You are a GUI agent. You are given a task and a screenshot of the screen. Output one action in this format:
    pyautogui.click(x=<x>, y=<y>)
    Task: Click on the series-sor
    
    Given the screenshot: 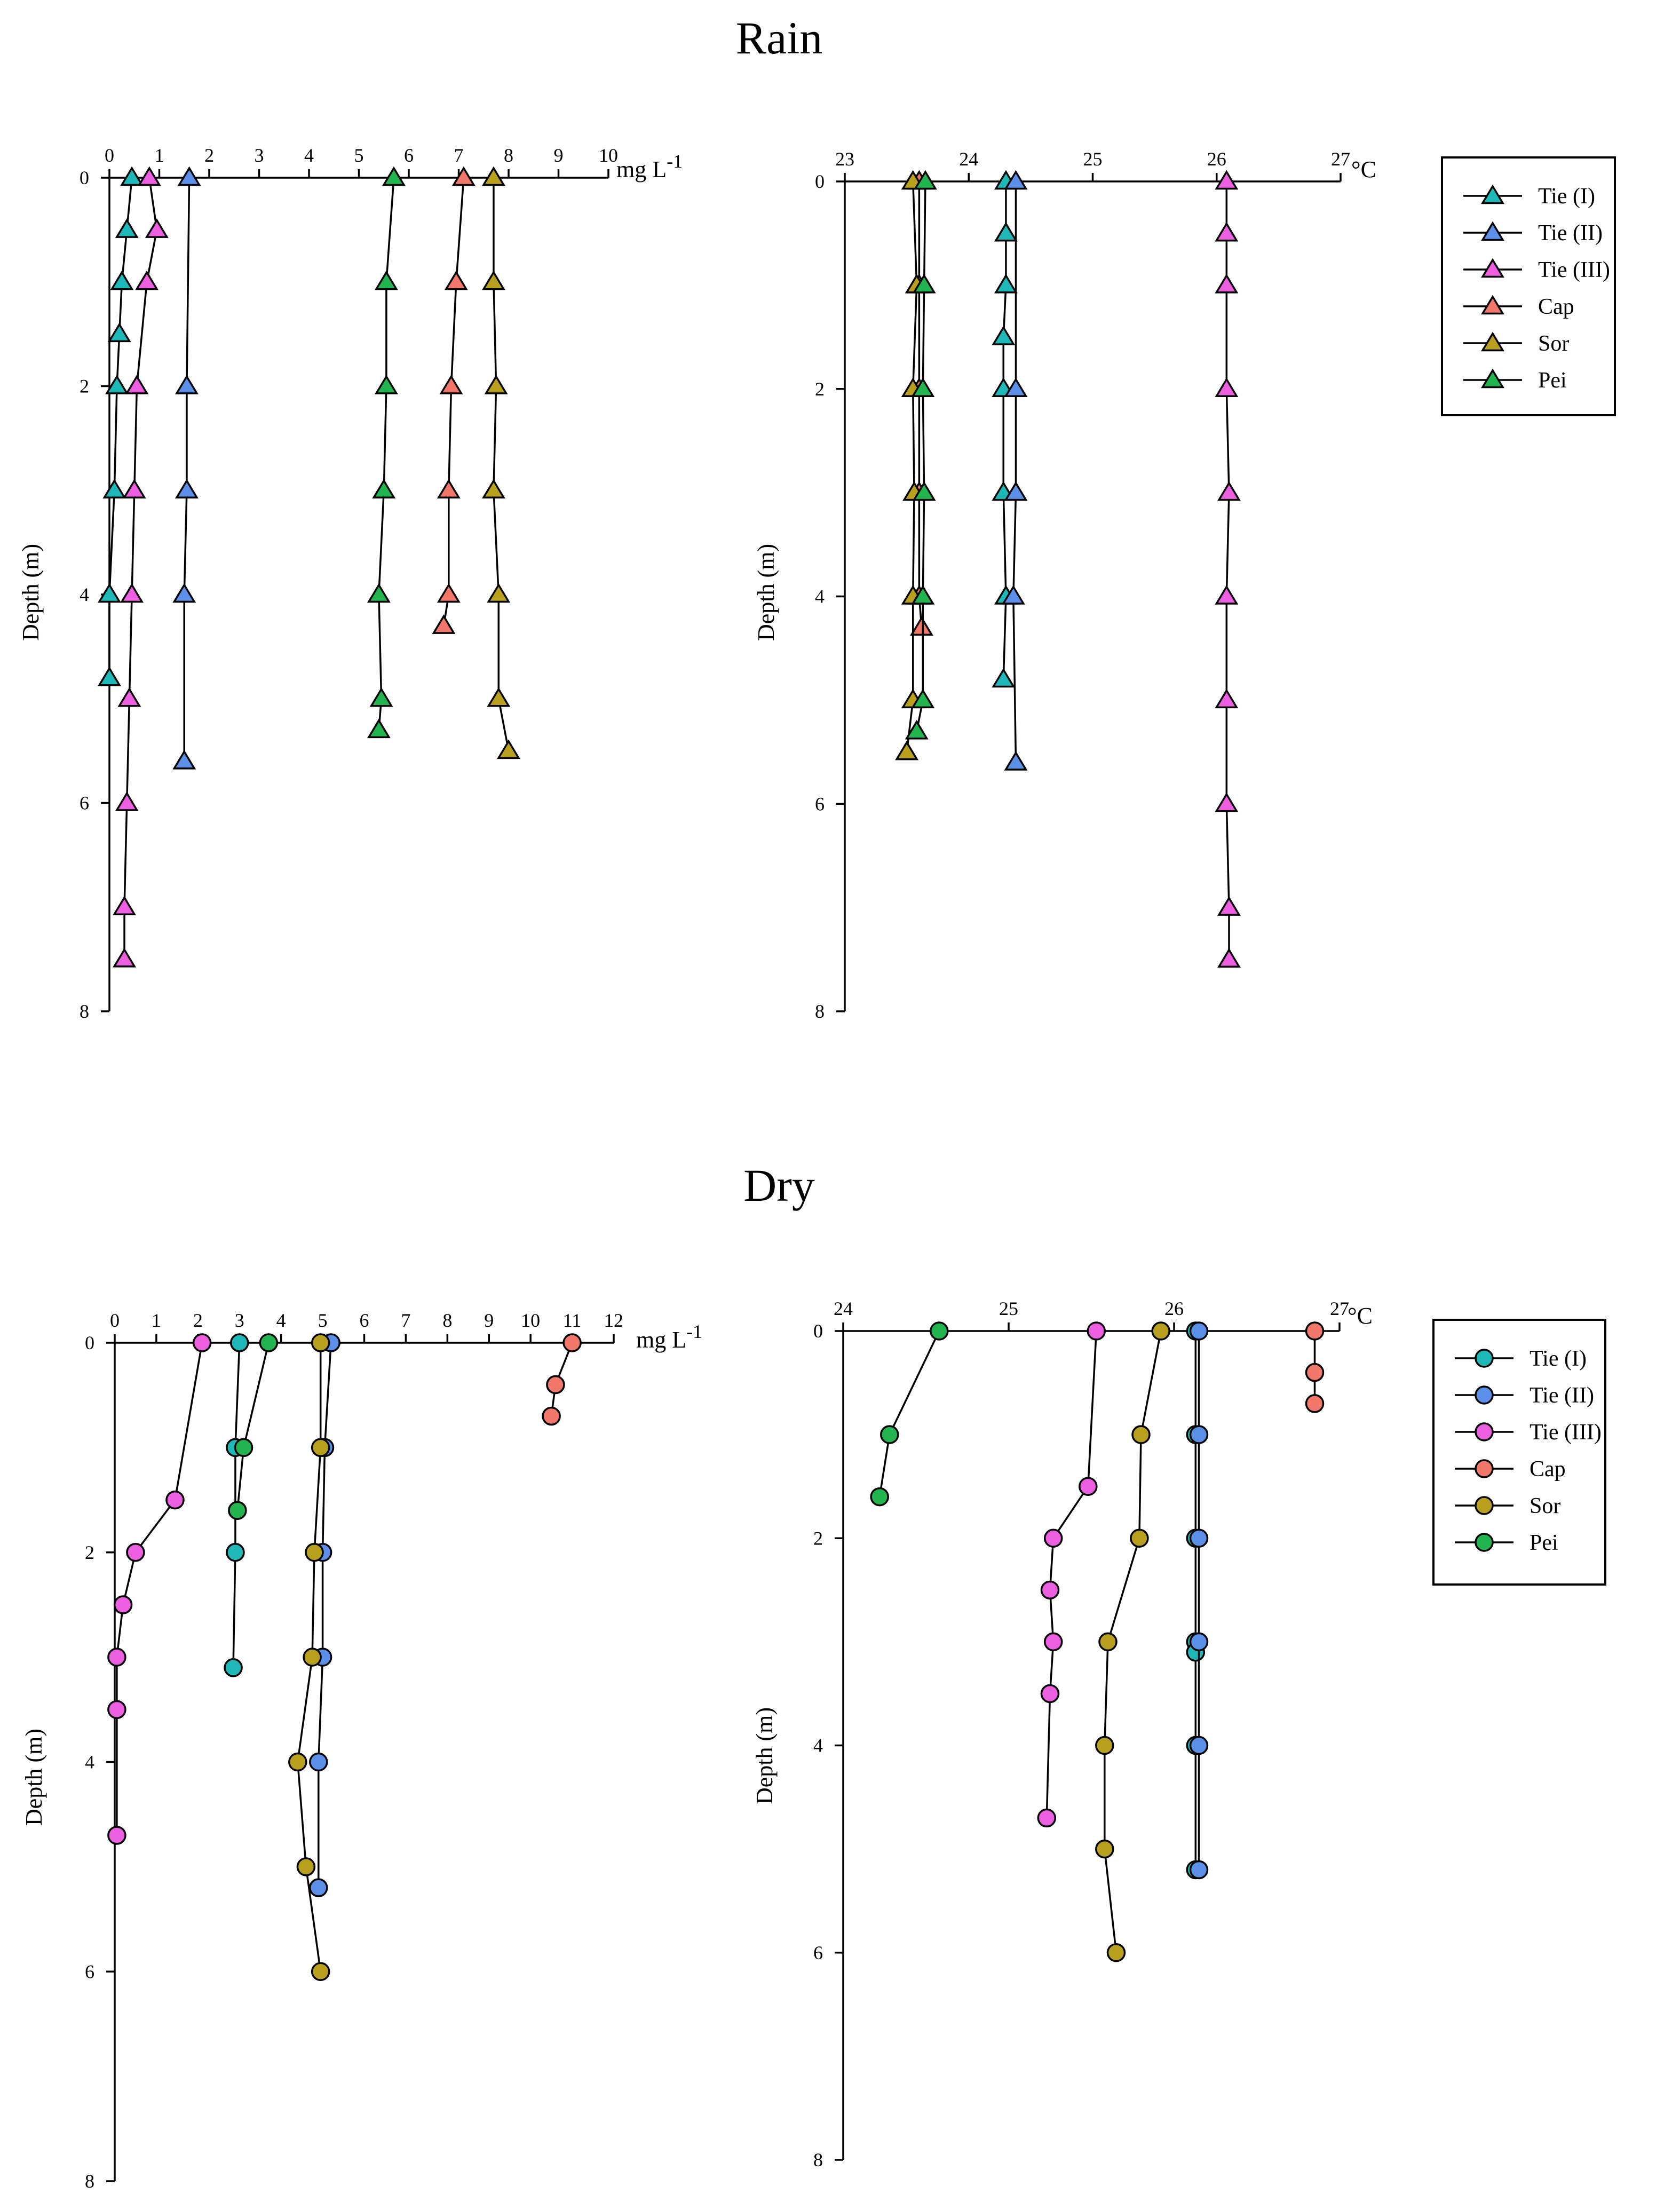 What is the action you would take?
    pyautogui.click(x=501, y=463)
    